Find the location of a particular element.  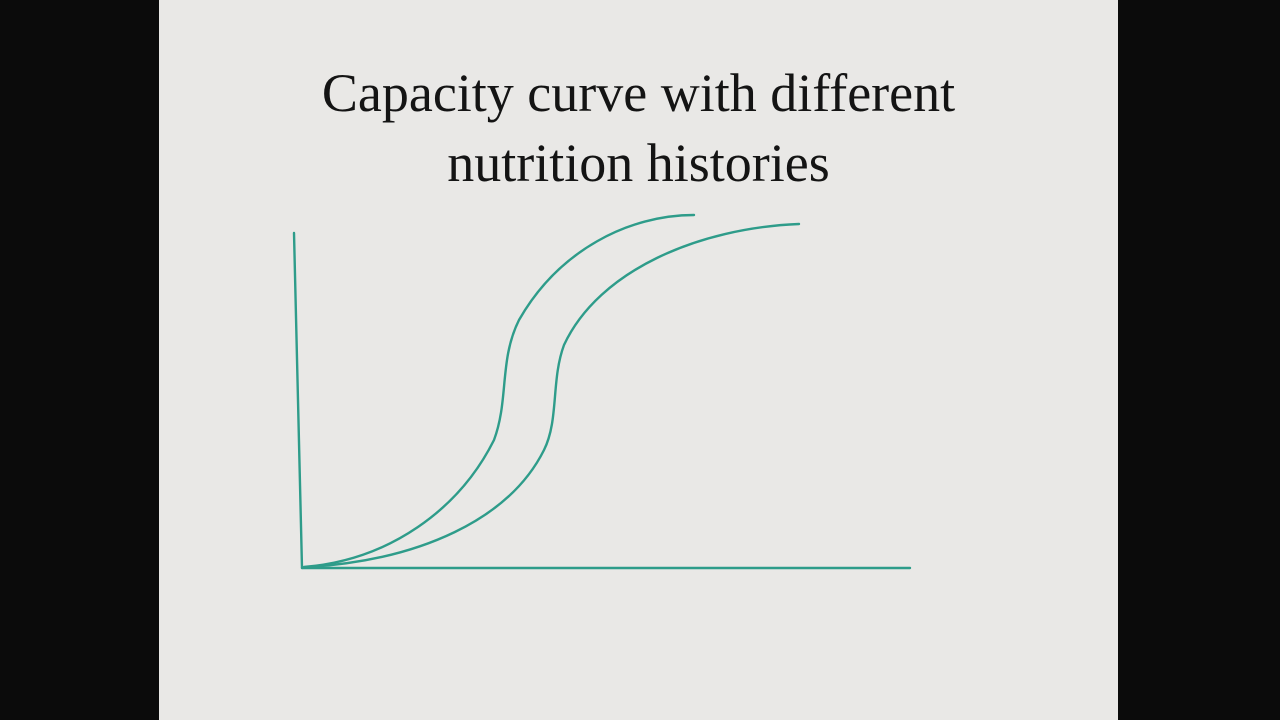

slide-title-line-2: nutrition histories is located at coordinates (638, 163).